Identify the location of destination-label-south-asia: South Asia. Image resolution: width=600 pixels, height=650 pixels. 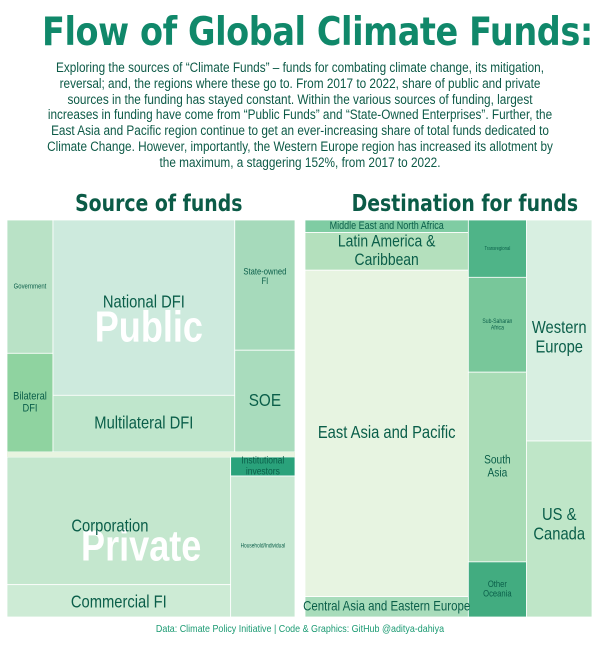
(497, 467).